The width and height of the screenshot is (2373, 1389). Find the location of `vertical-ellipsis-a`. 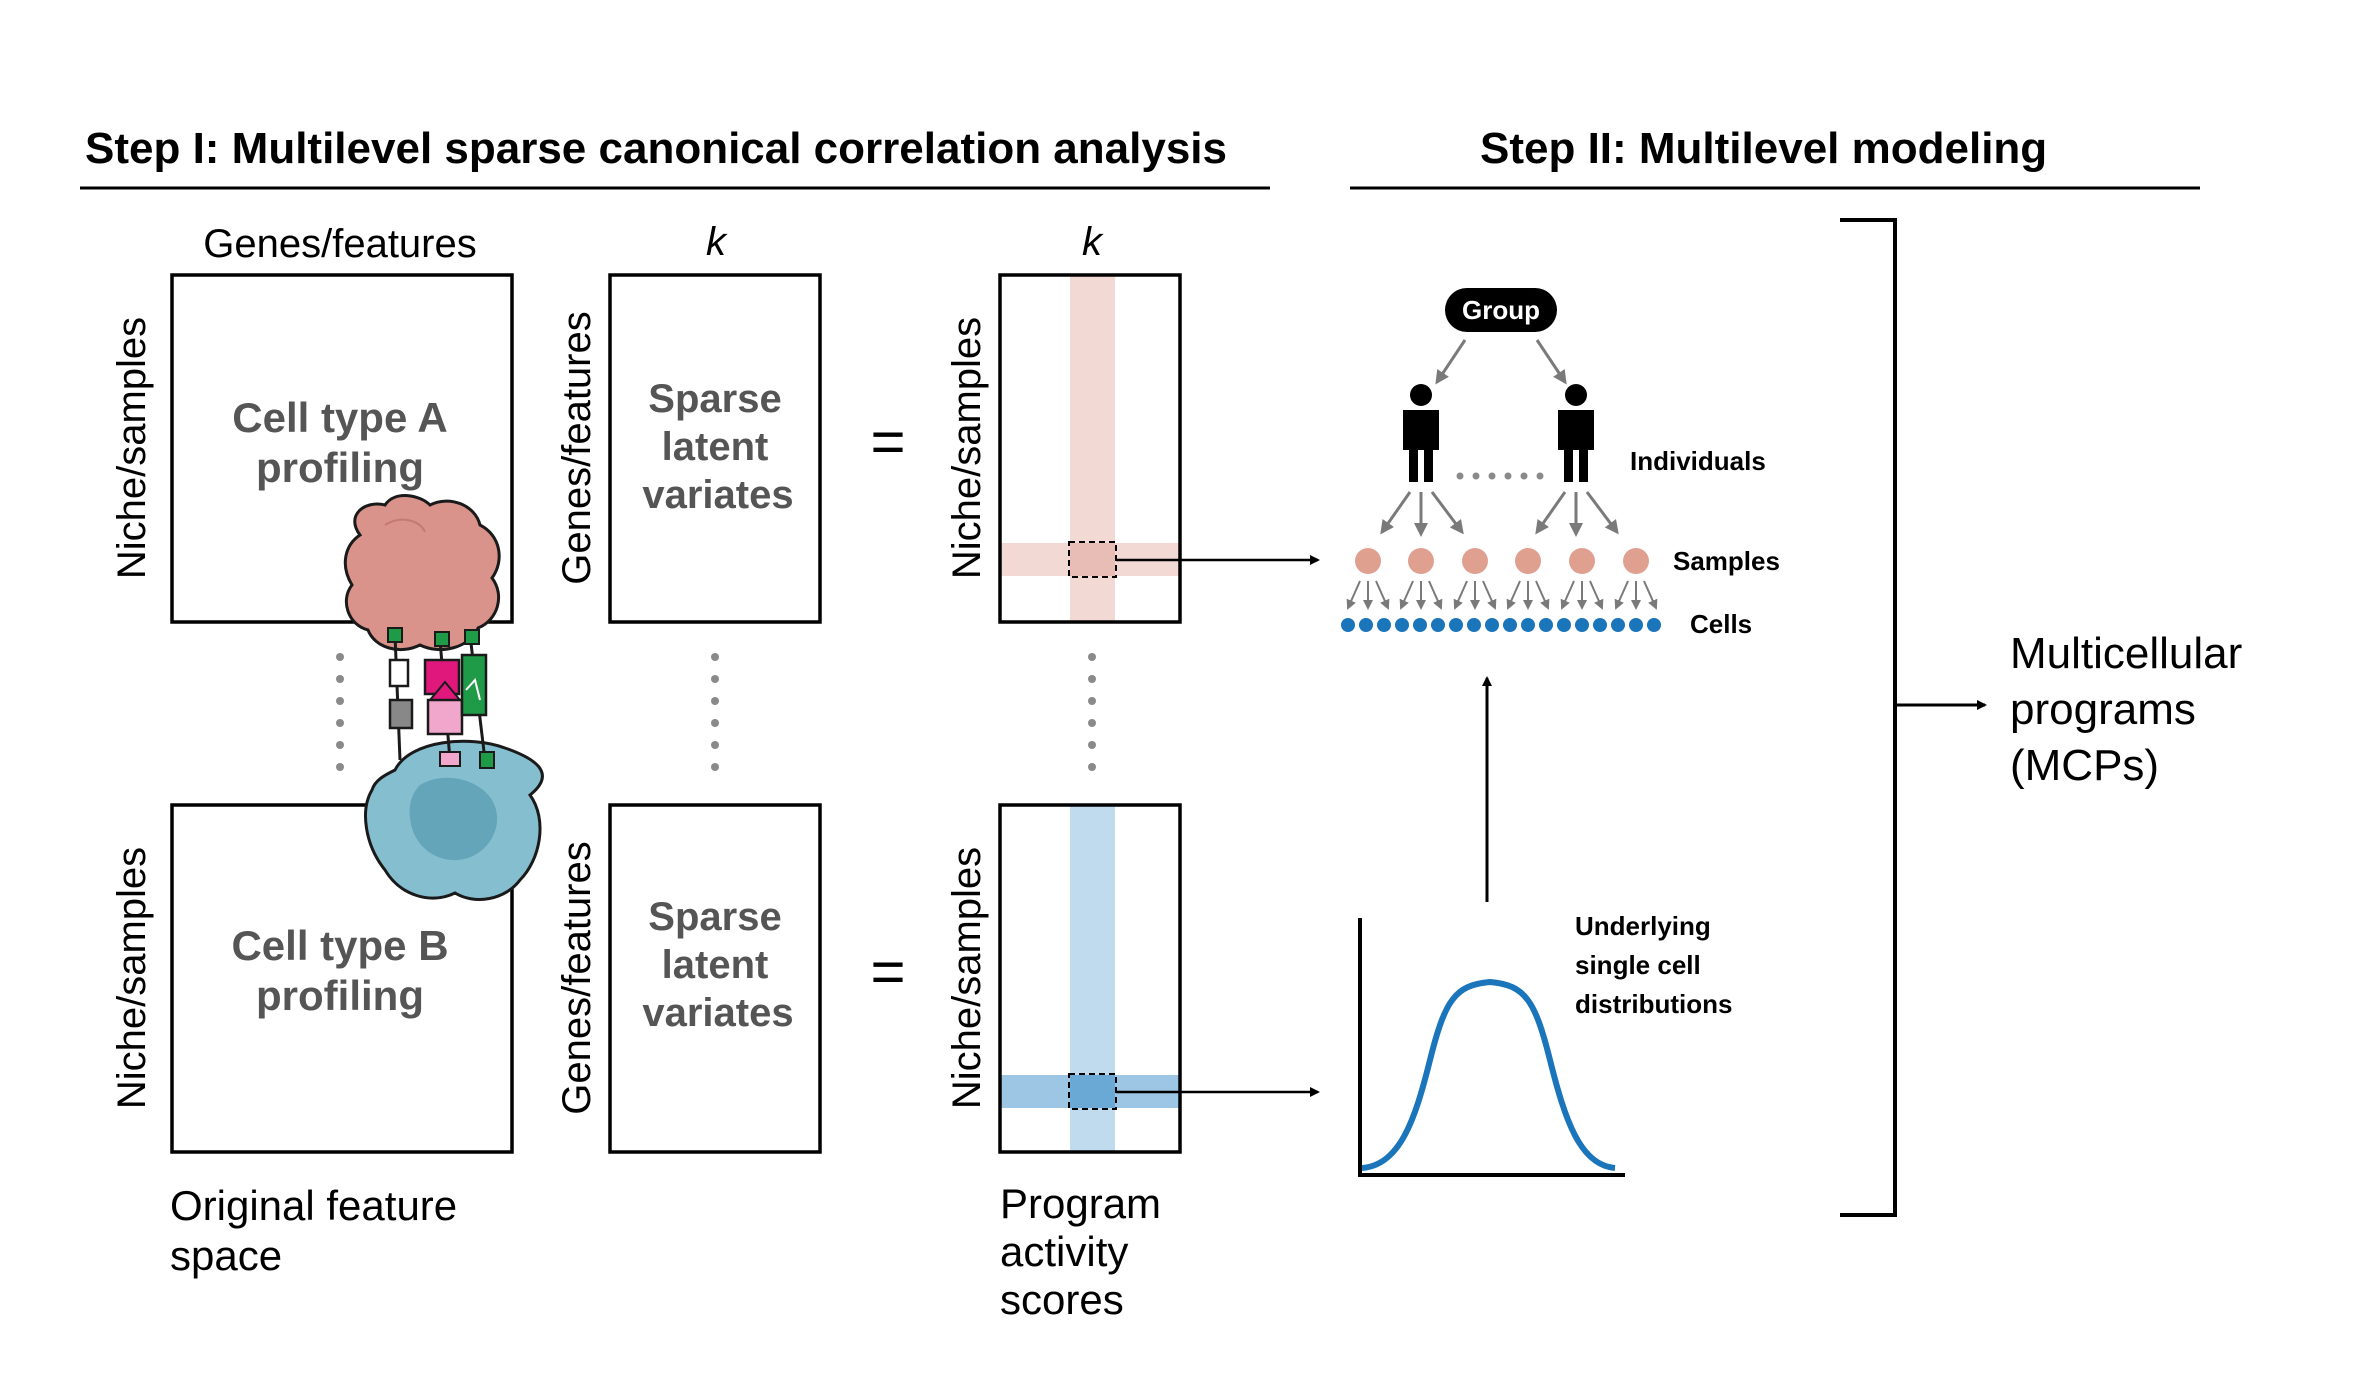

vertical-ellipsis-a is located at coordinates (340, 712).